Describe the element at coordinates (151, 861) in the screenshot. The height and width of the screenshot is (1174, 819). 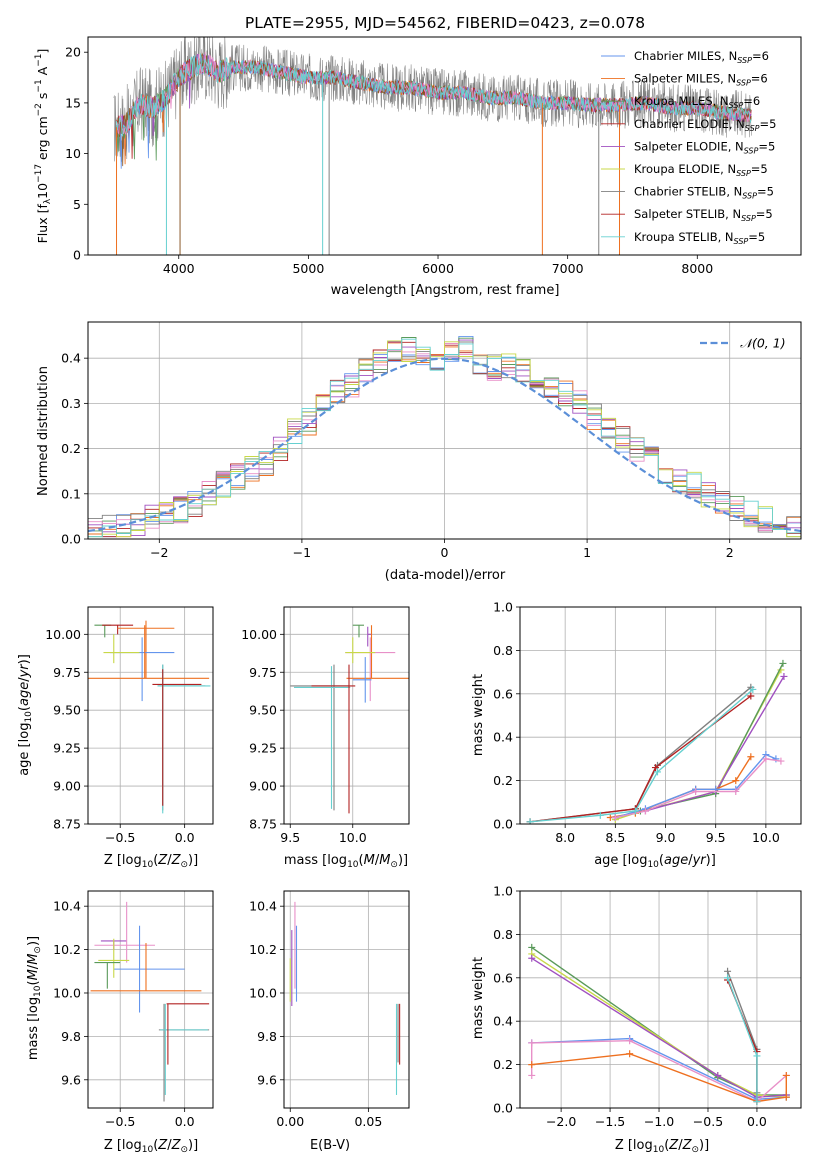
I see `ageZ-xlabel: Z [log10(Z/Z⊙)]` at that location.